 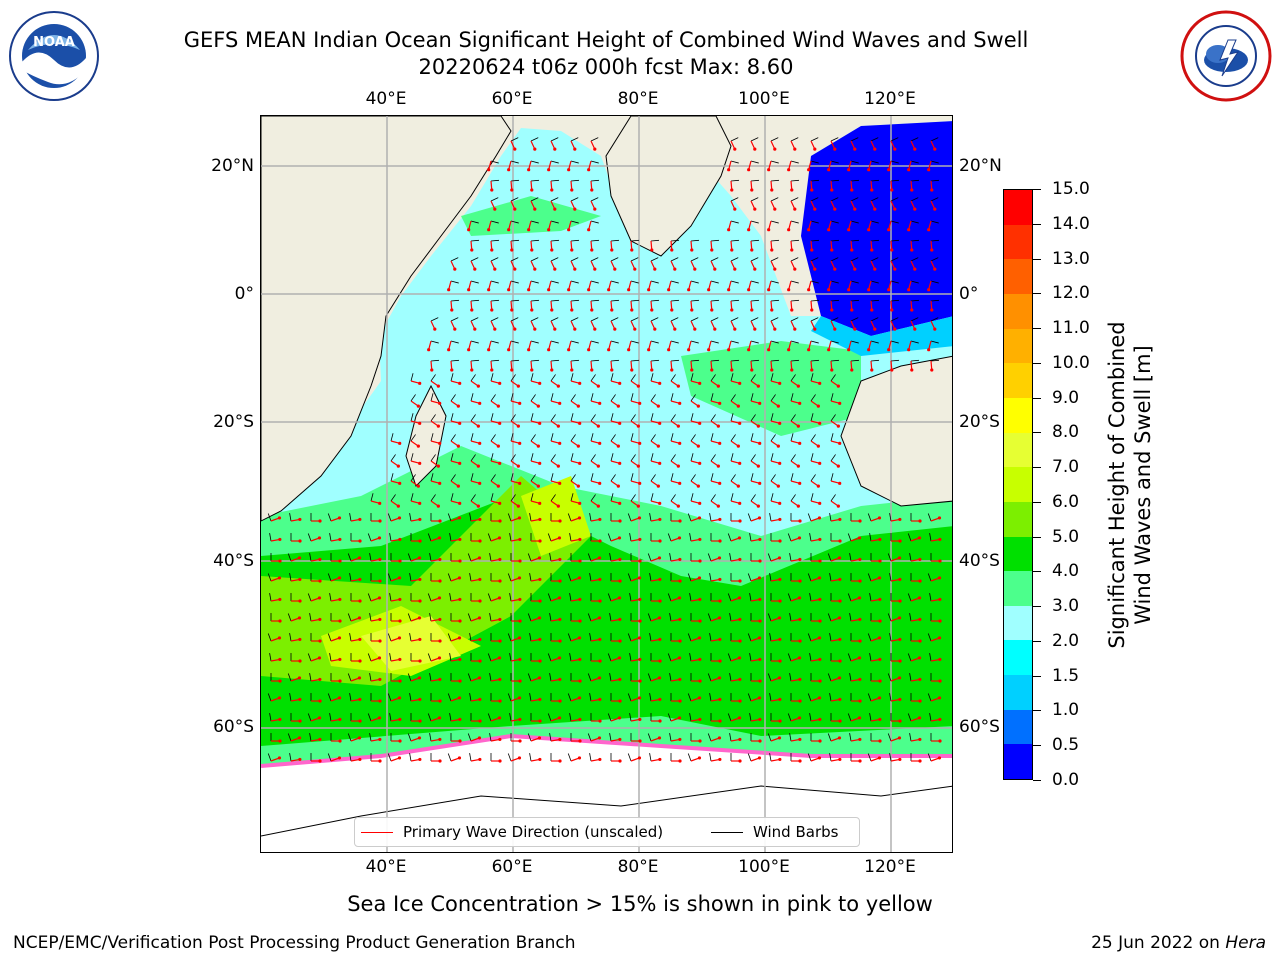 What do you see at coordinates (1037, 572) in the screenshot?
I see `colorbar-tick` at bounding box center [1037, 572].